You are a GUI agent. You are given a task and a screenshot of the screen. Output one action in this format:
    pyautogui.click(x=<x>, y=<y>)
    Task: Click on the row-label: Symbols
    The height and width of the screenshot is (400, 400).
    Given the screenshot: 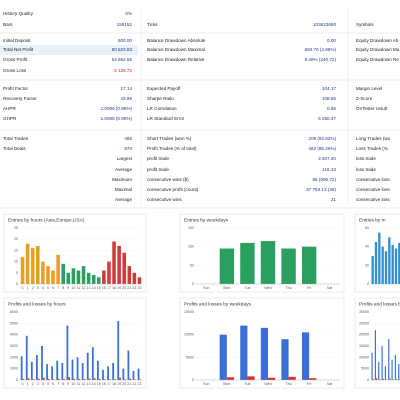 What is the action you would take?
    pyautogui.click(x=365, y=24)
    